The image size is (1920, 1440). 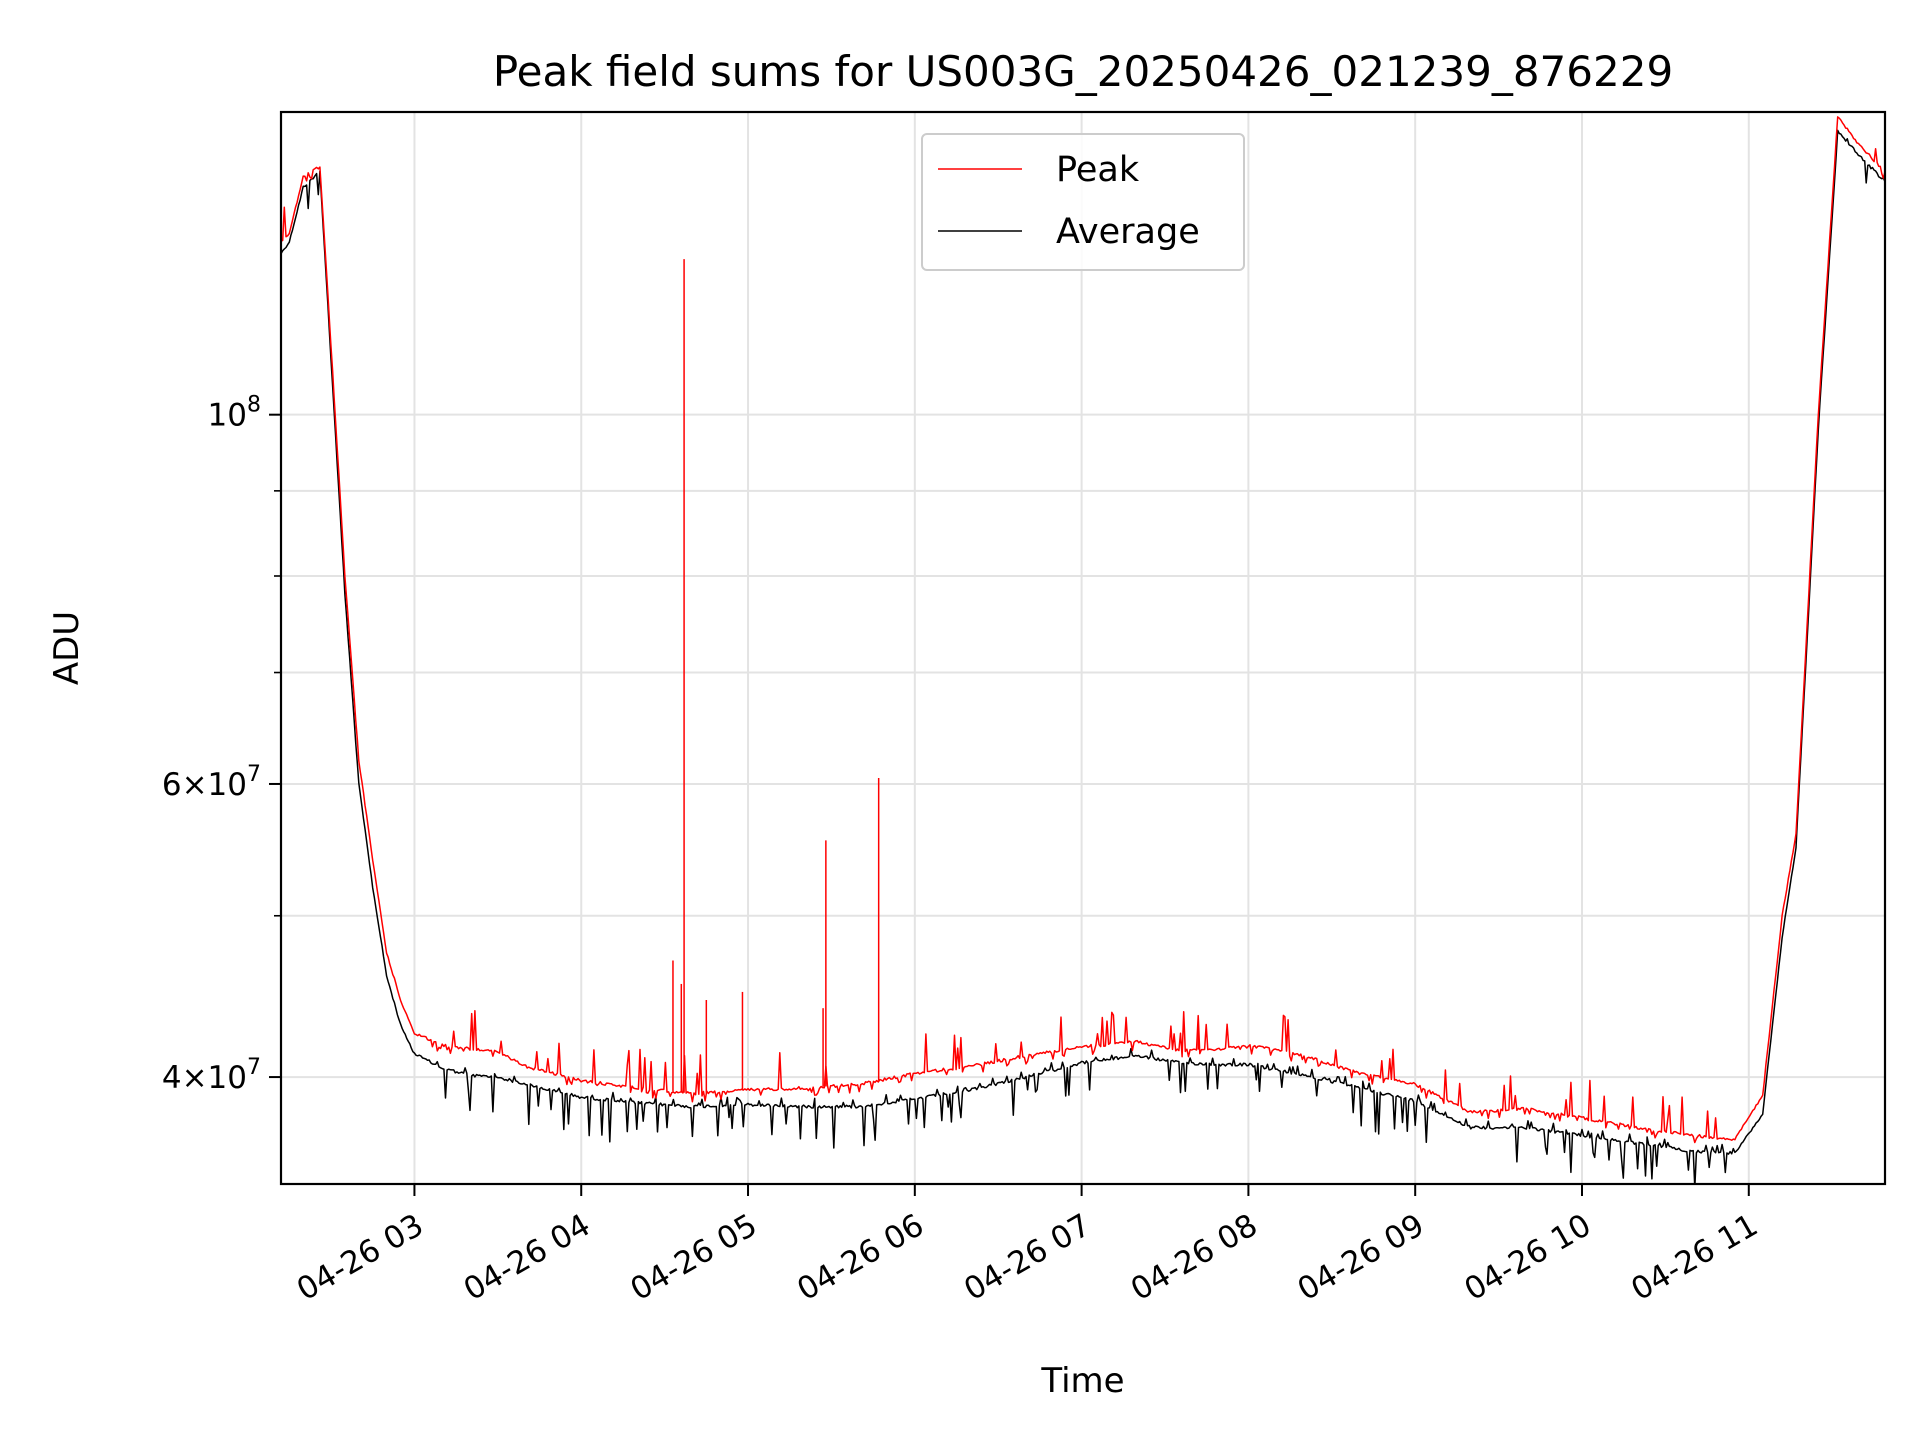 What do you see at coordinates (67, 648) in the screenshot?
I see `y-axis-label: ADU` at bounding box center [67, 648].